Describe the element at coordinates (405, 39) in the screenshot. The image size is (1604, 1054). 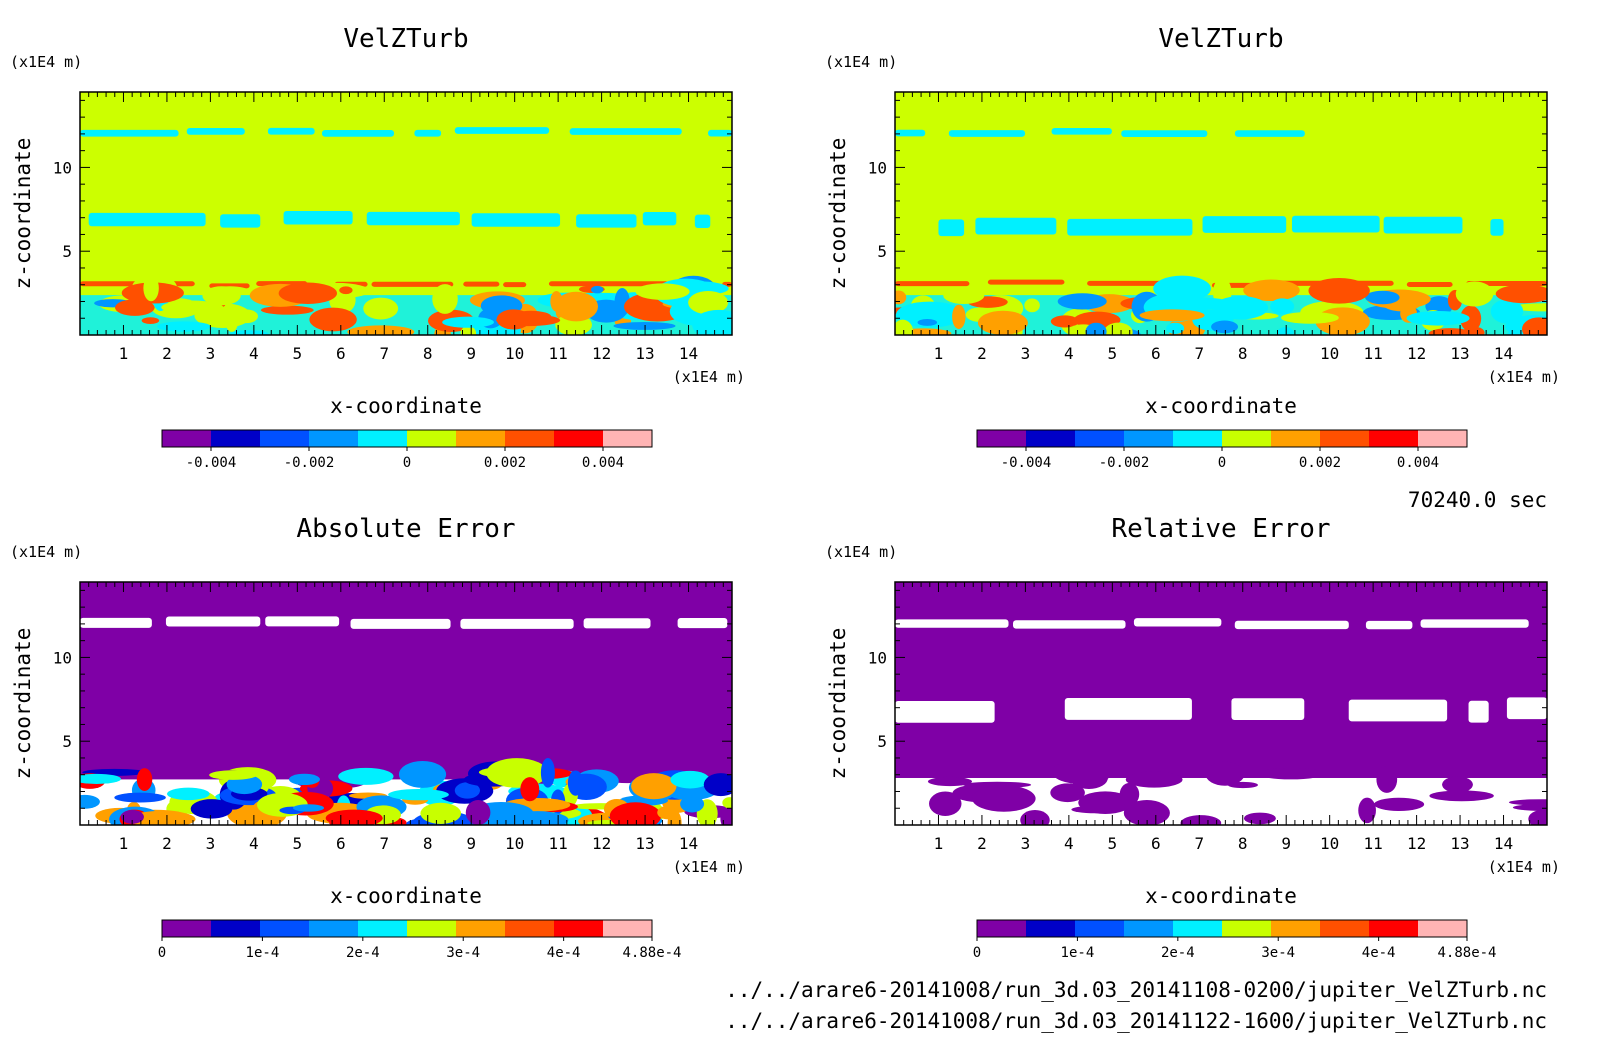
I see `chart-title: VelZTurb` at that location.